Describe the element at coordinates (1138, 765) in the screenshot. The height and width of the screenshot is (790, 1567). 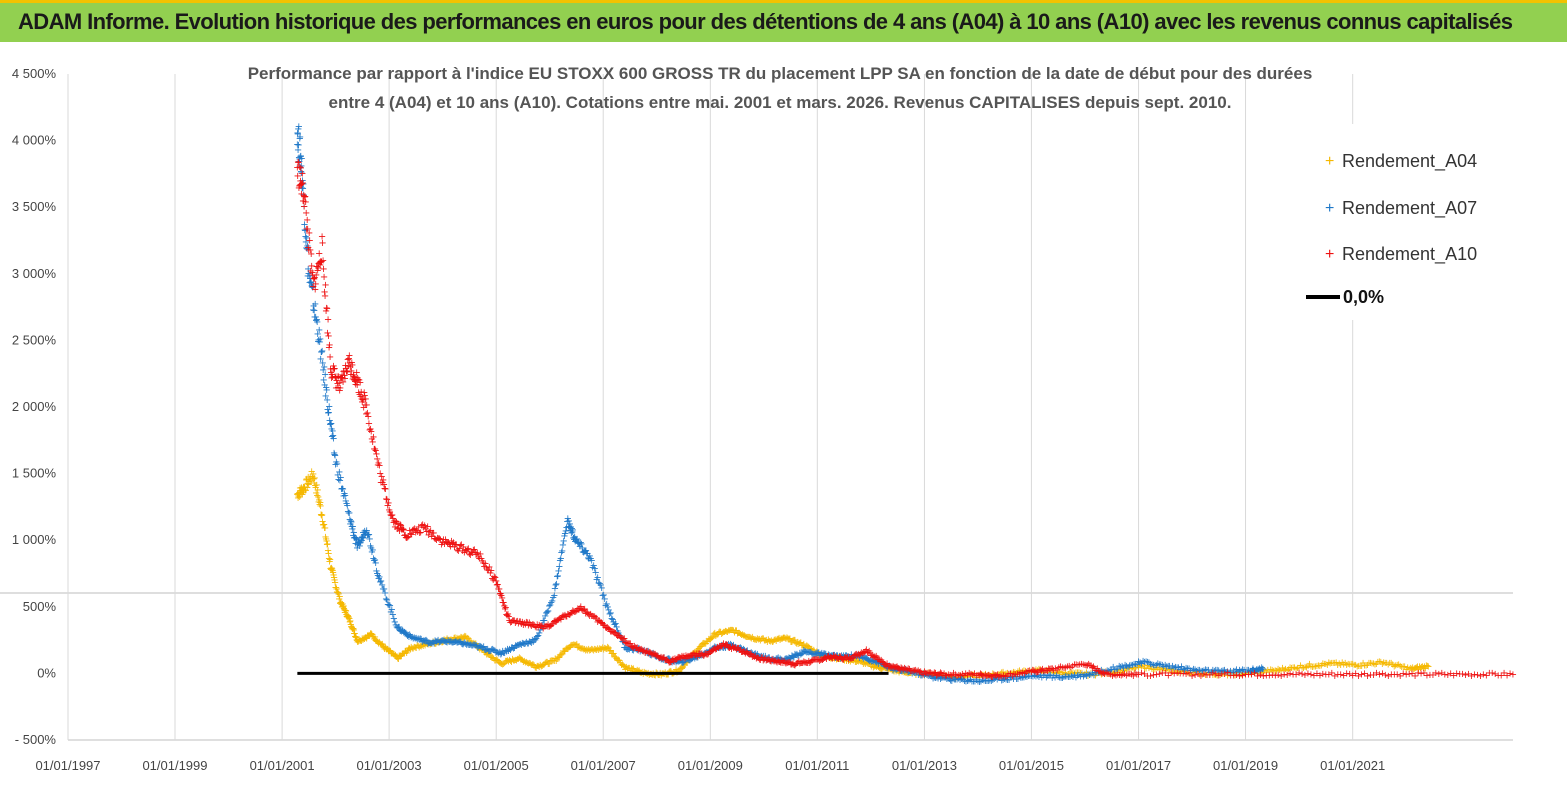
I see `x-tick-label: 01/01/2017` at that location.